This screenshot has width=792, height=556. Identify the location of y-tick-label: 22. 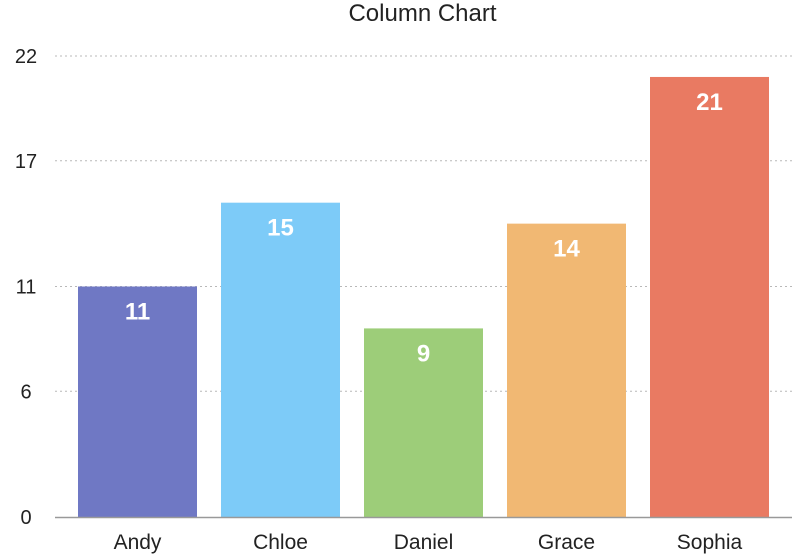
(26, 57).